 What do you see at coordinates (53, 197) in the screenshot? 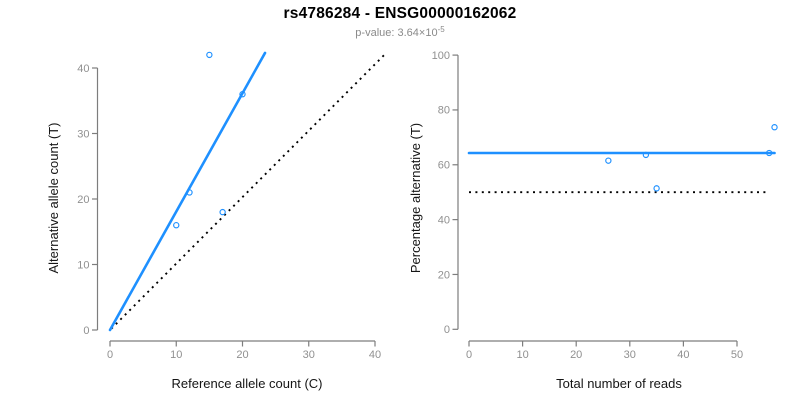
I see `y-axis-label: Alternative allele count (T)` at bounding box center [53, 197].